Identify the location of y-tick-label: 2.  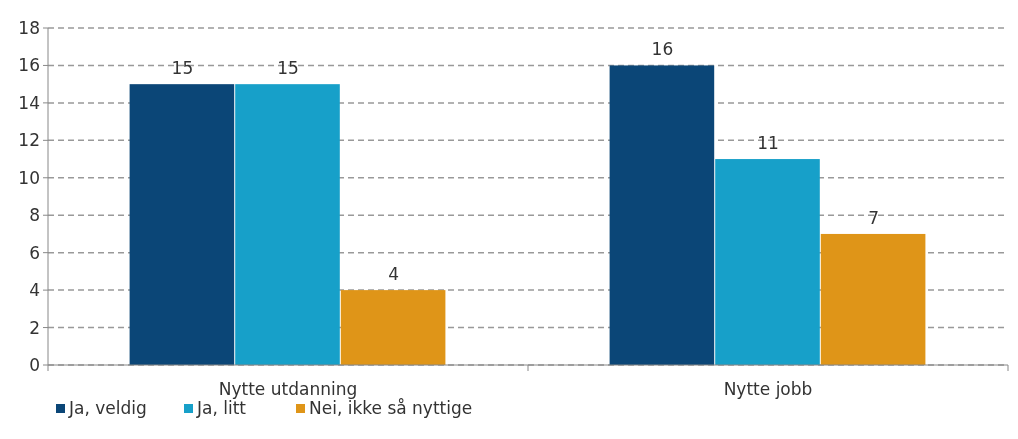
(34, 327).